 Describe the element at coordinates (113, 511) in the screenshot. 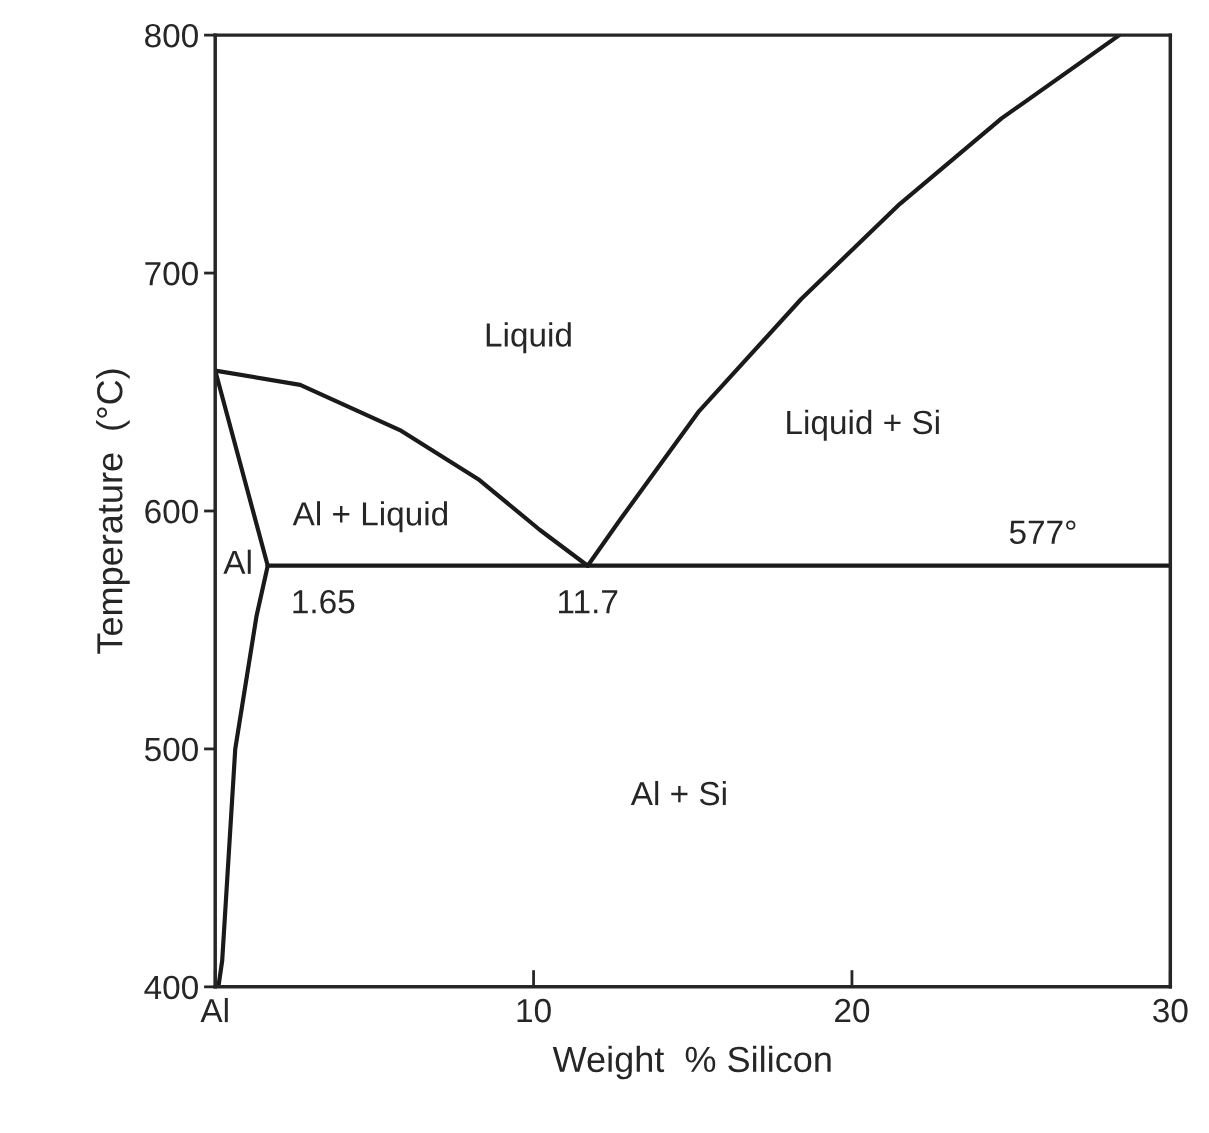

I see `y-axis-title: Temperature (°C)` at that location.